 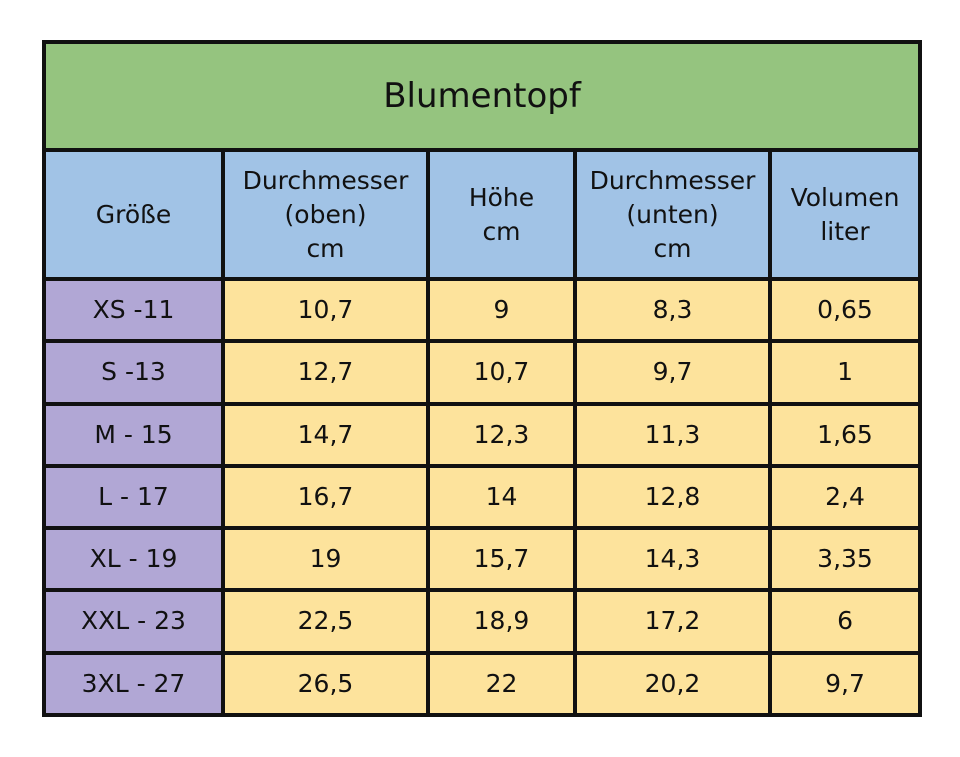 I want to click on height-cell: 9, so click(x=501, y=310).